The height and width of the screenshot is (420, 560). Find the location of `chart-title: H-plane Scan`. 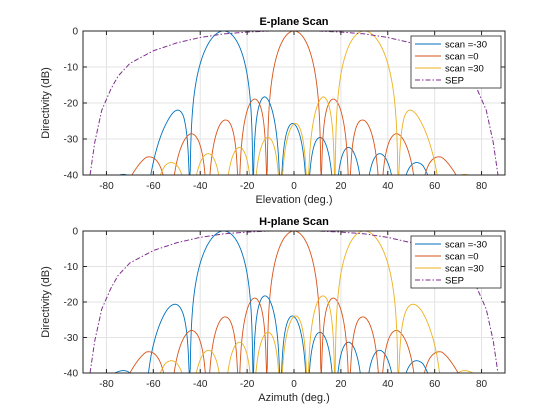

chart-title: H-plane Scan is located at coordinates (294, 222).